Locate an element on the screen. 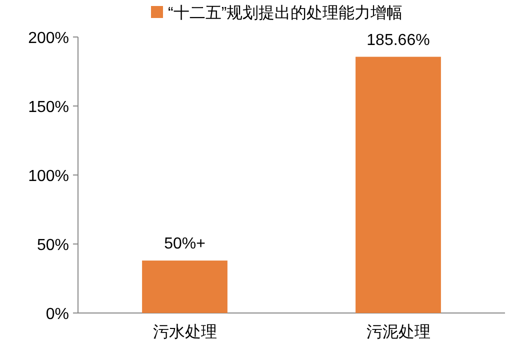  annotation: 50%+ is located at coordinates (185, 244).